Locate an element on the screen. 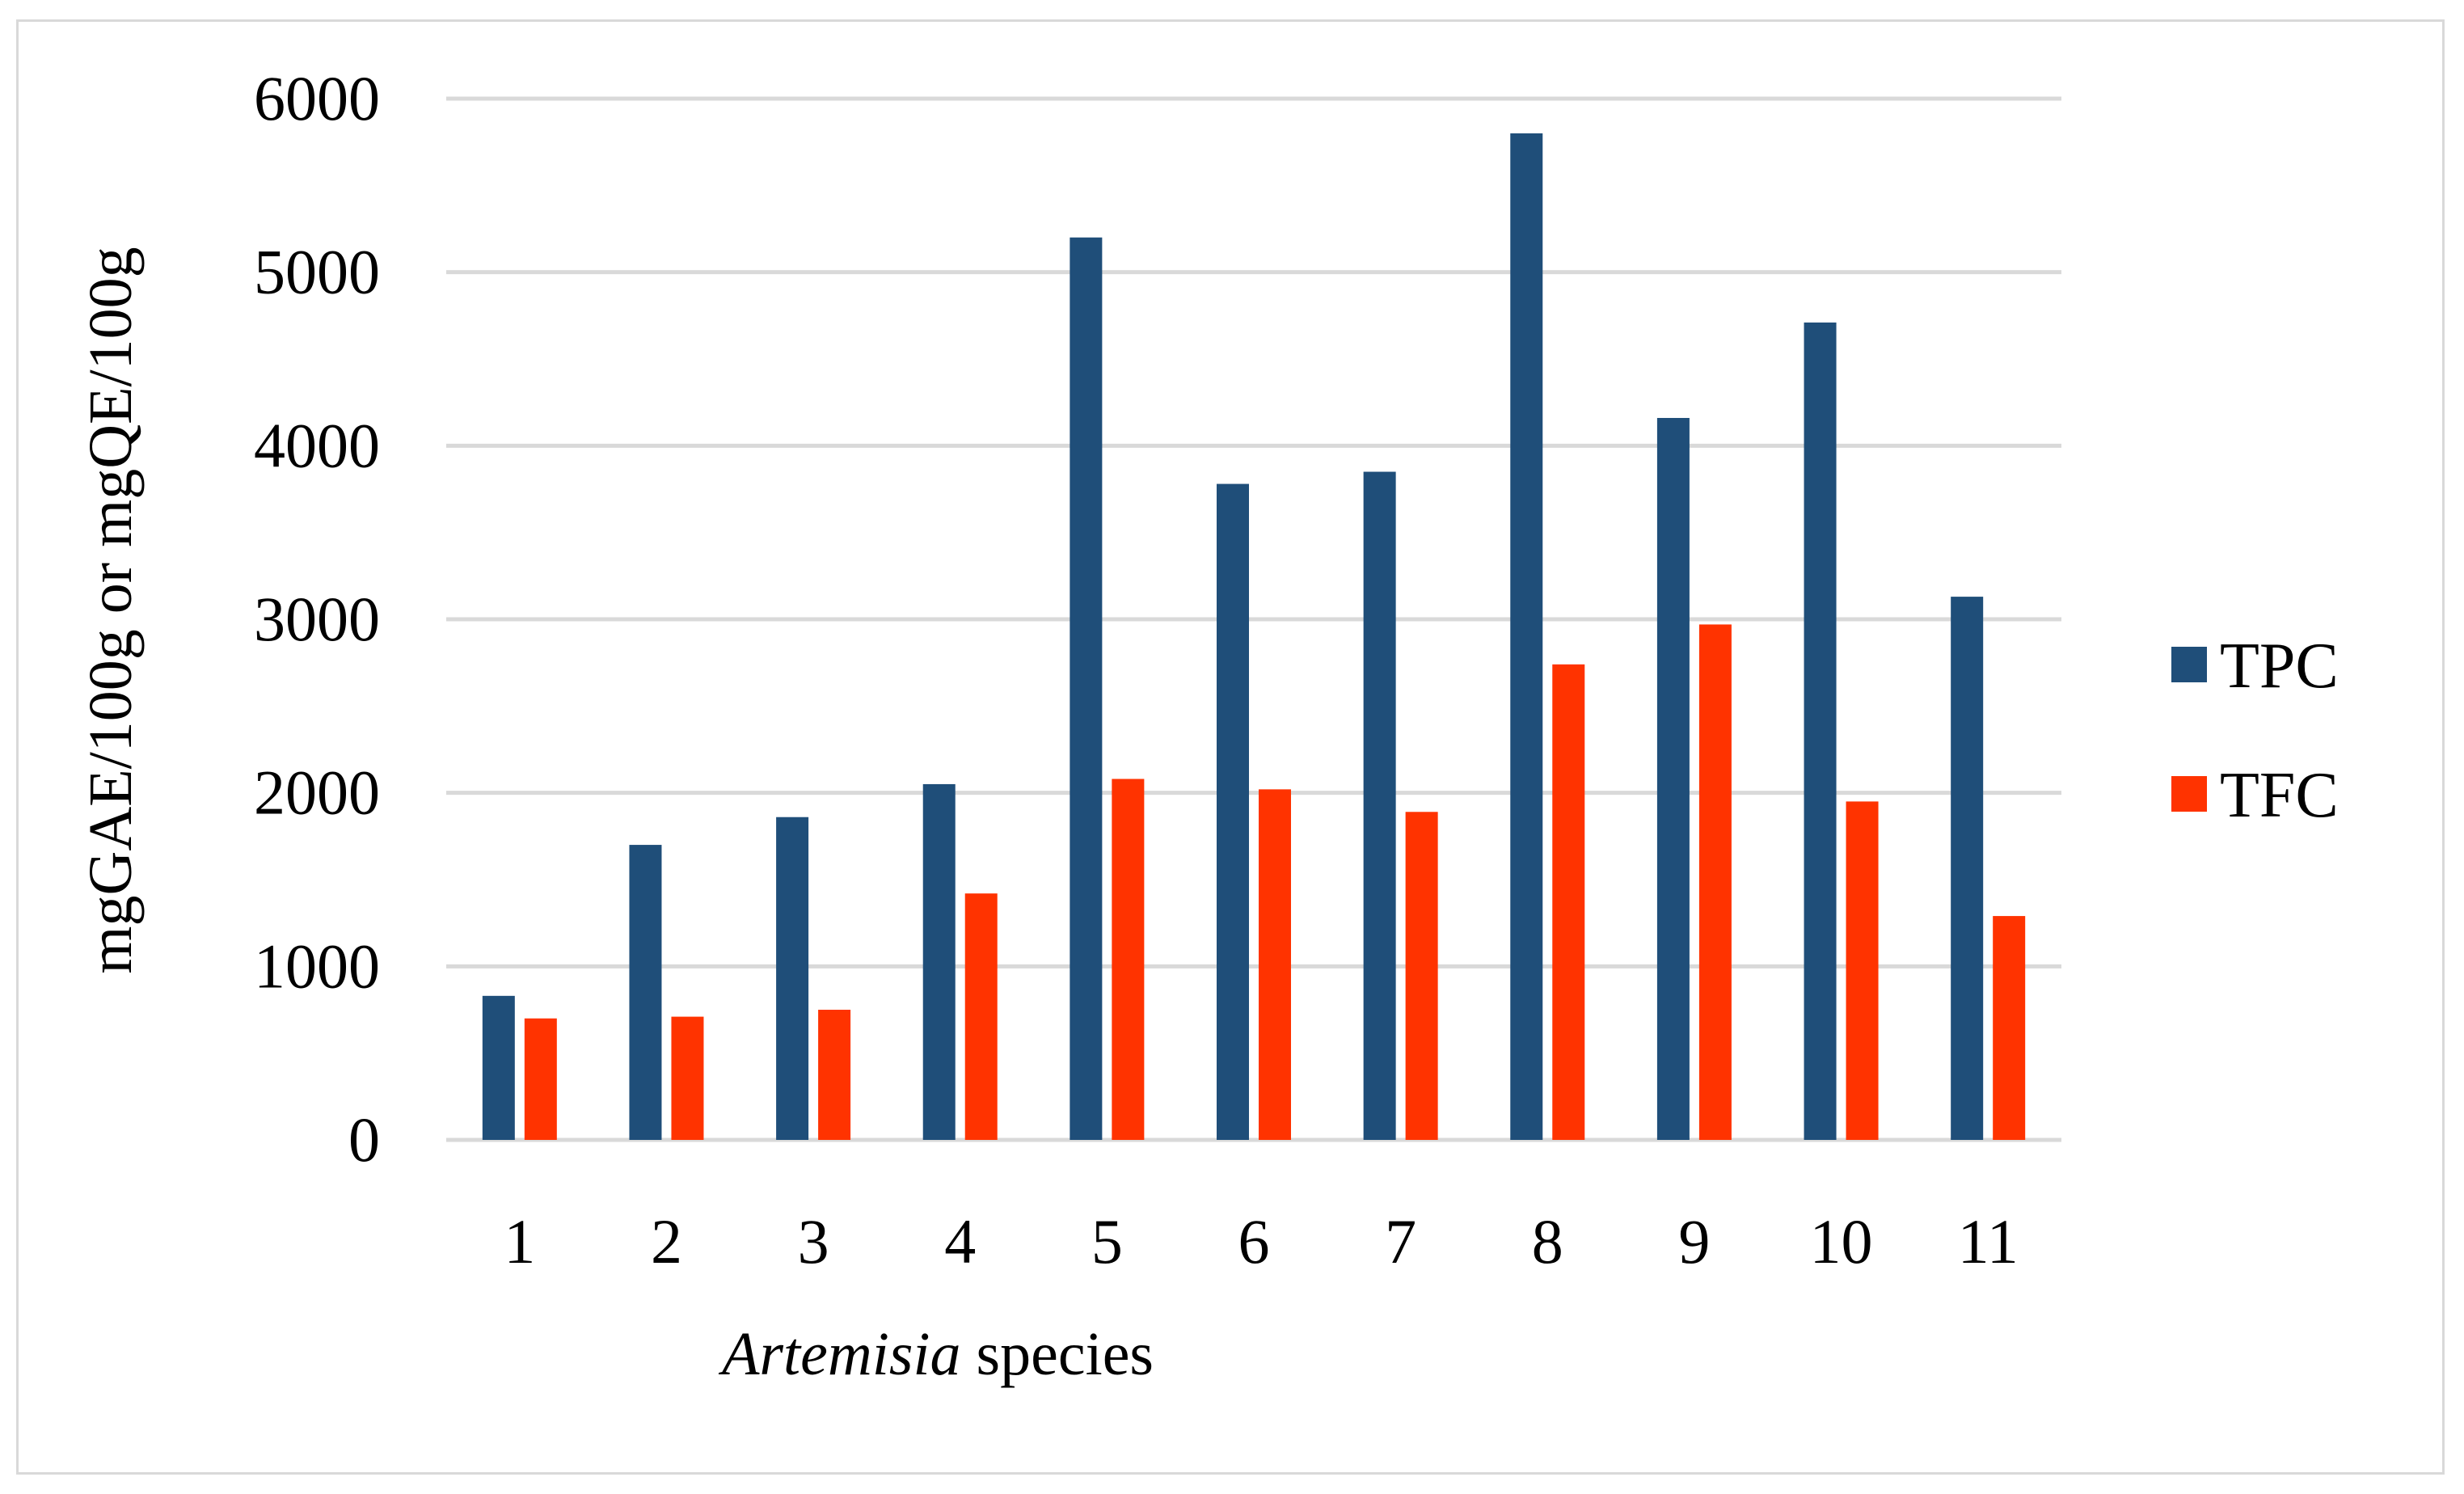 The image size is (2464, 1494). y-tick-label-5000: 5000 is located at coordinates (317, 272).